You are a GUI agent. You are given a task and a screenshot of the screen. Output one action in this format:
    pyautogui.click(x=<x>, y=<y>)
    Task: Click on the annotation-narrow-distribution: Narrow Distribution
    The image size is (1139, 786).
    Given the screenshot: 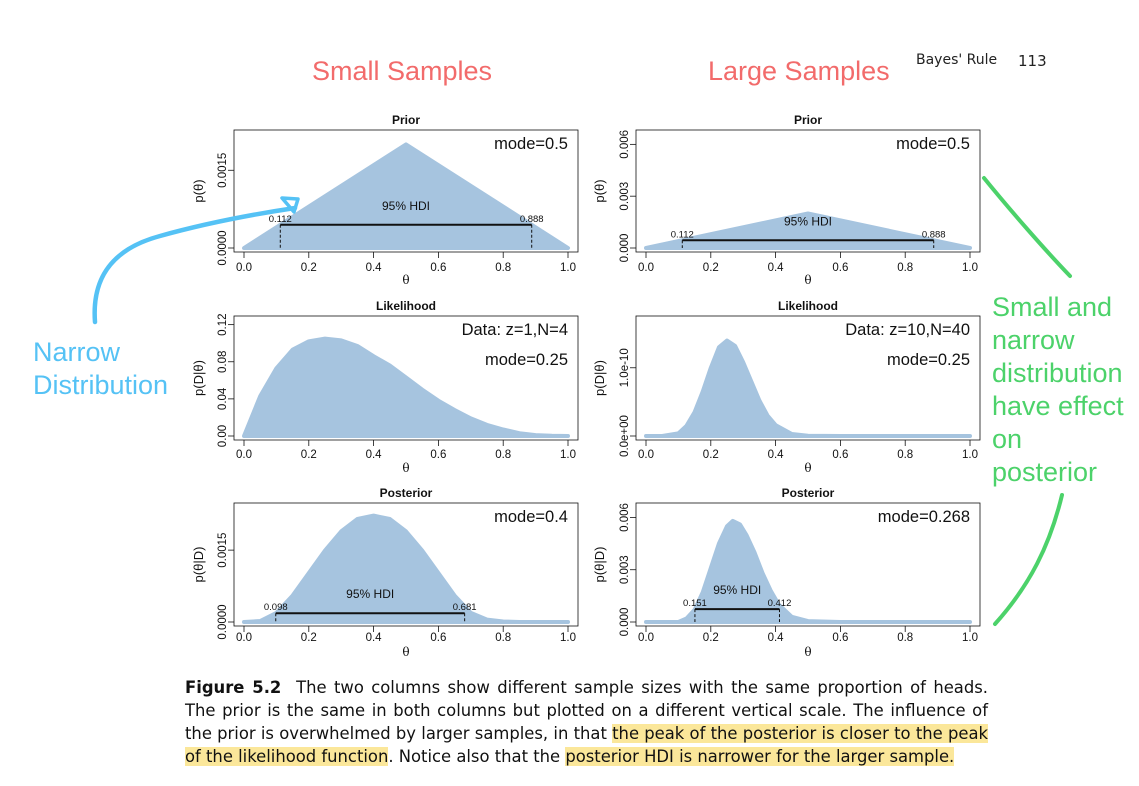 What is the action you would take?
    pyautogui.click(x=100, y=369)
    